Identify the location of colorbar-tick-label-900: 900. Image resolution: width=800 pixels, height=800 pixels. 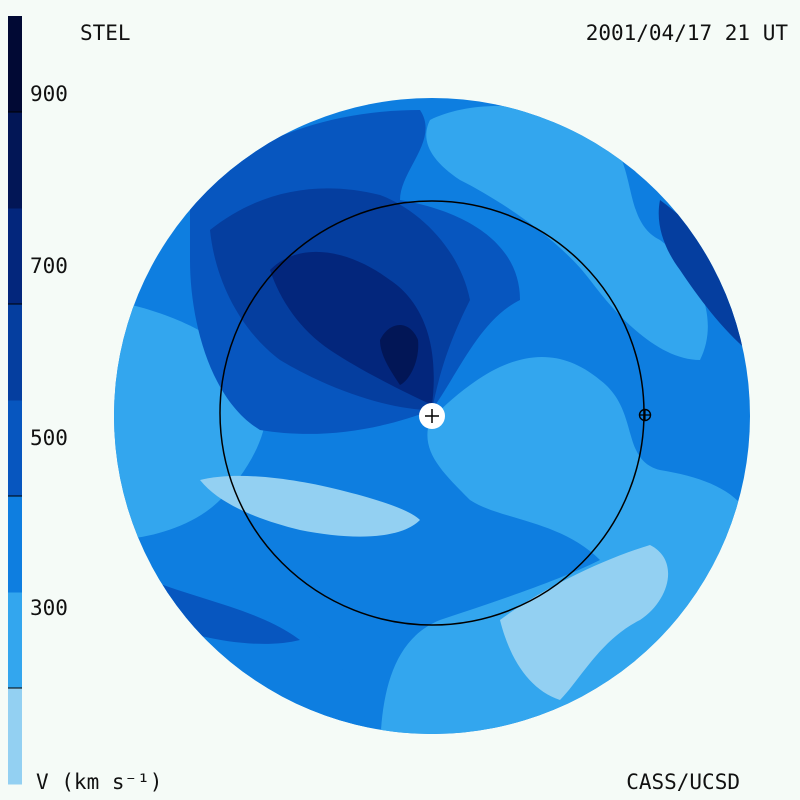
(49, 94).